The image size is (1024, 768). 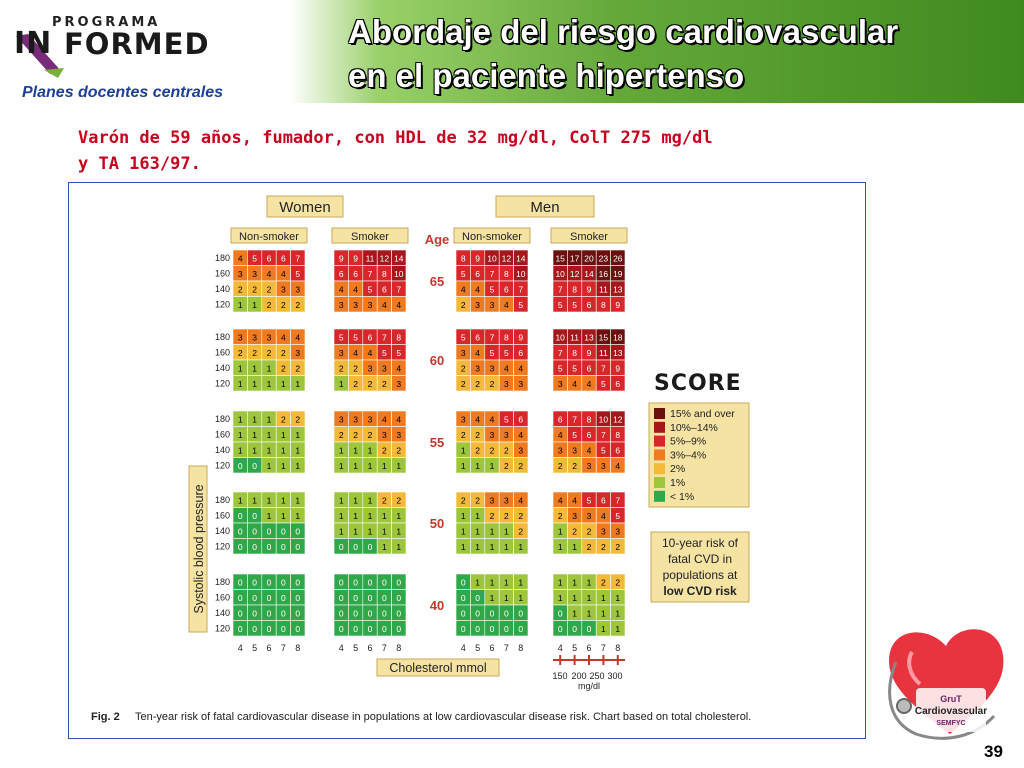 I want to click on risk-cell-value: 8, so click(x=617, y=435).